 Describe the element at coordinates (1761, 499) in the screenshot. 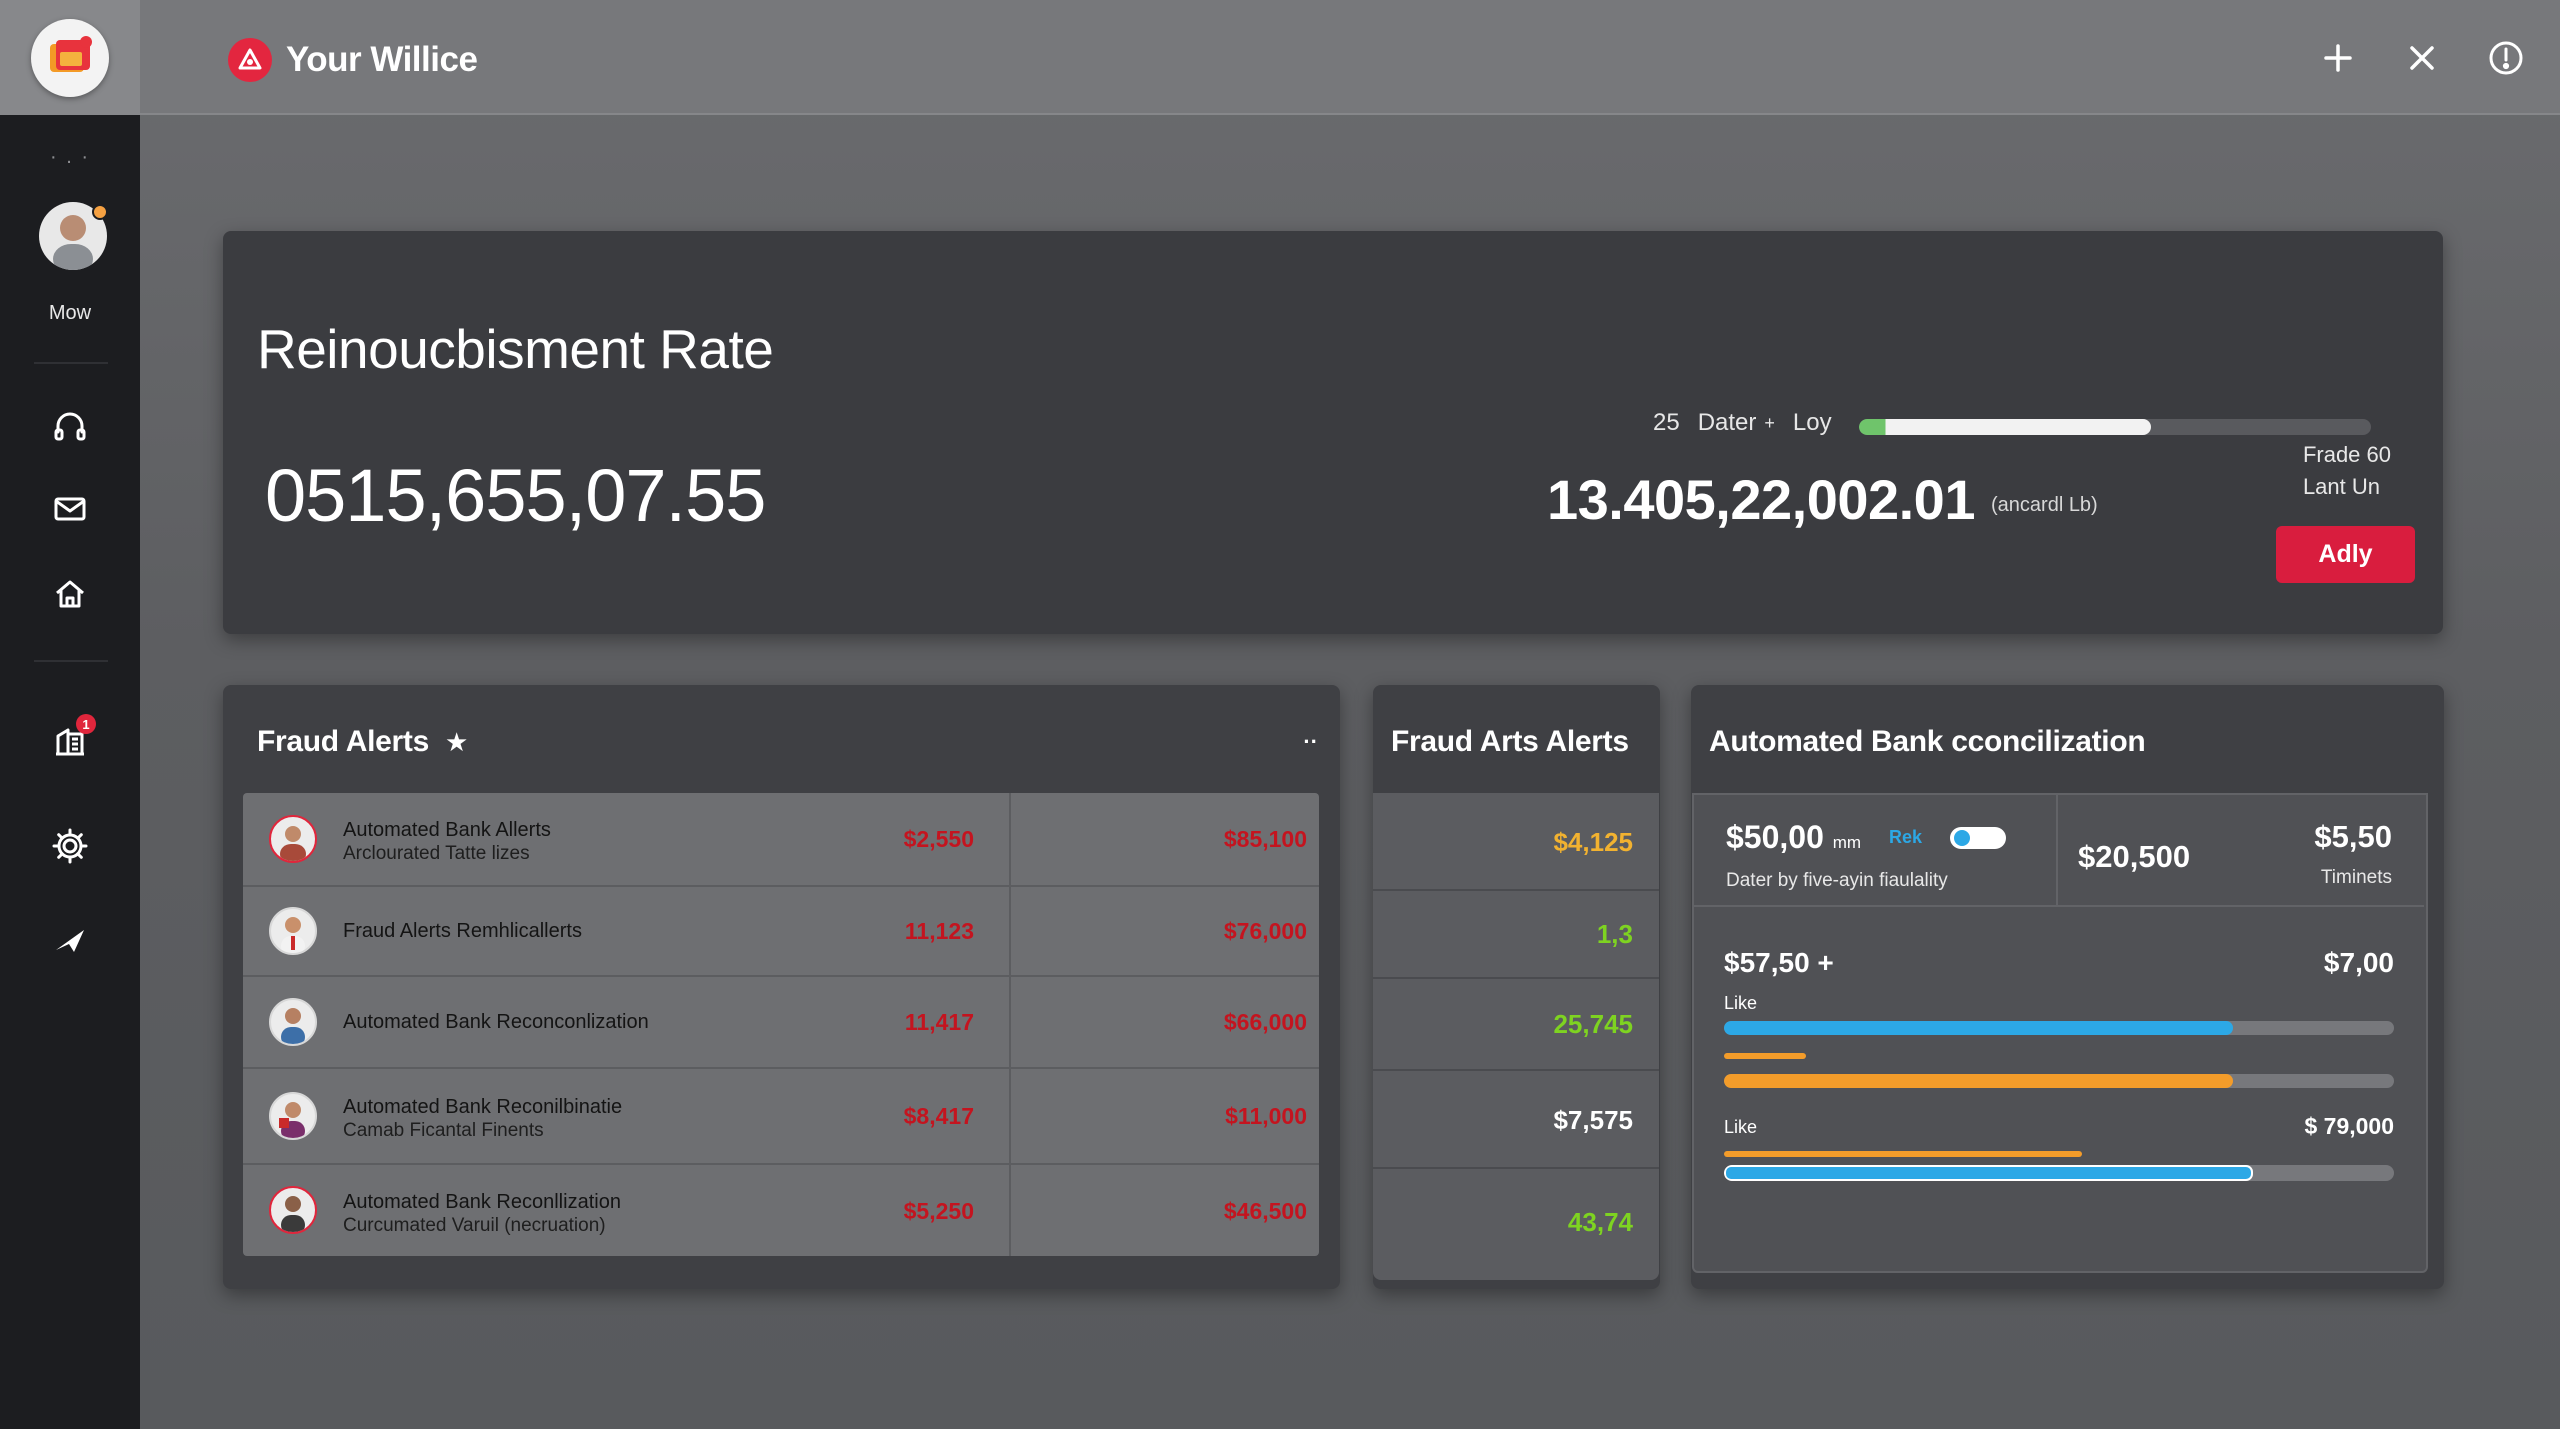

I see `secondary-value: 13.405,22,002.01` at that location.